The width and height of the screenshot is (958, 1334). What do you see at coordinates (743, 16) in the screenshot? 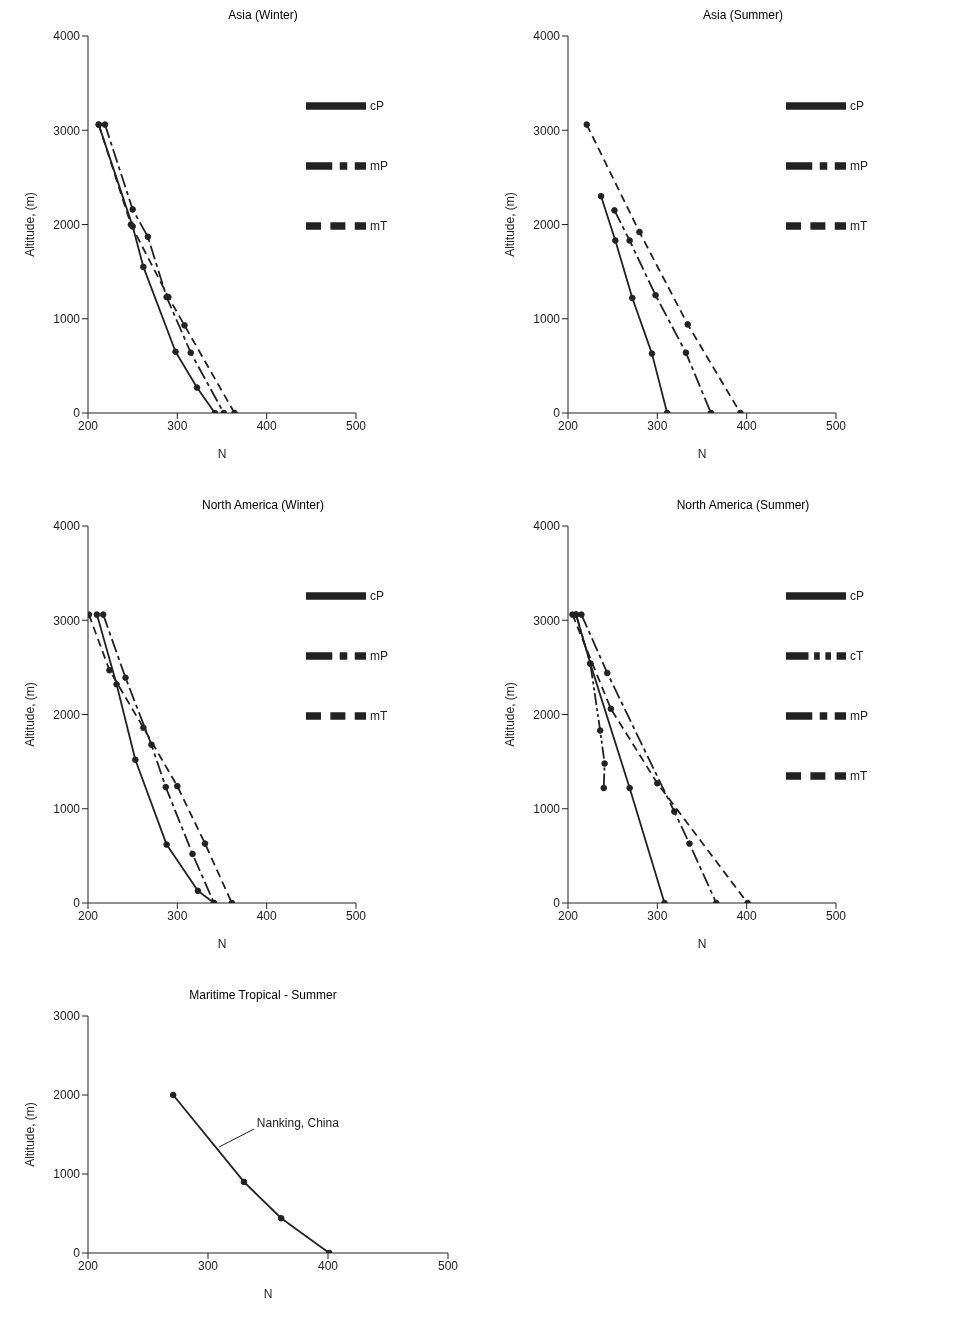
I see `chart-title: Asia (Summer)` at bounding box center [743, 16].